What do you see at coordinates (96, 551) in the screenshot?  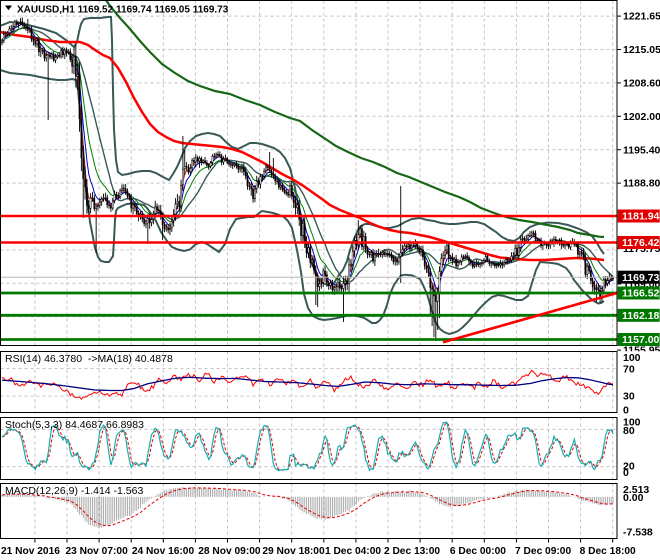 I see `svg-text: 23 Nov 07:00` at bounding box center [96, 551].